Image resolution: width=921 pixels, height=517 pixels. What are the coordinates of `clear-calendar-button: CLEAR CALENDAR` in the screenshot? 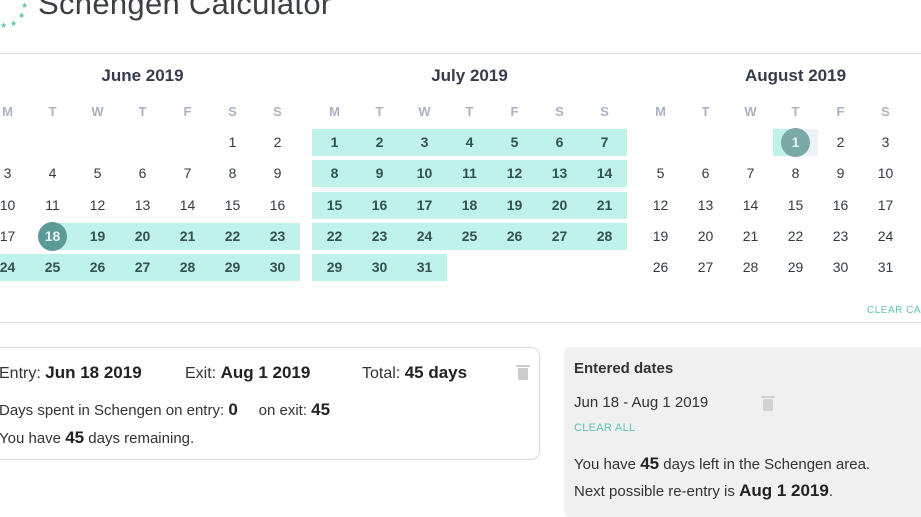 It's located at (894, 310).